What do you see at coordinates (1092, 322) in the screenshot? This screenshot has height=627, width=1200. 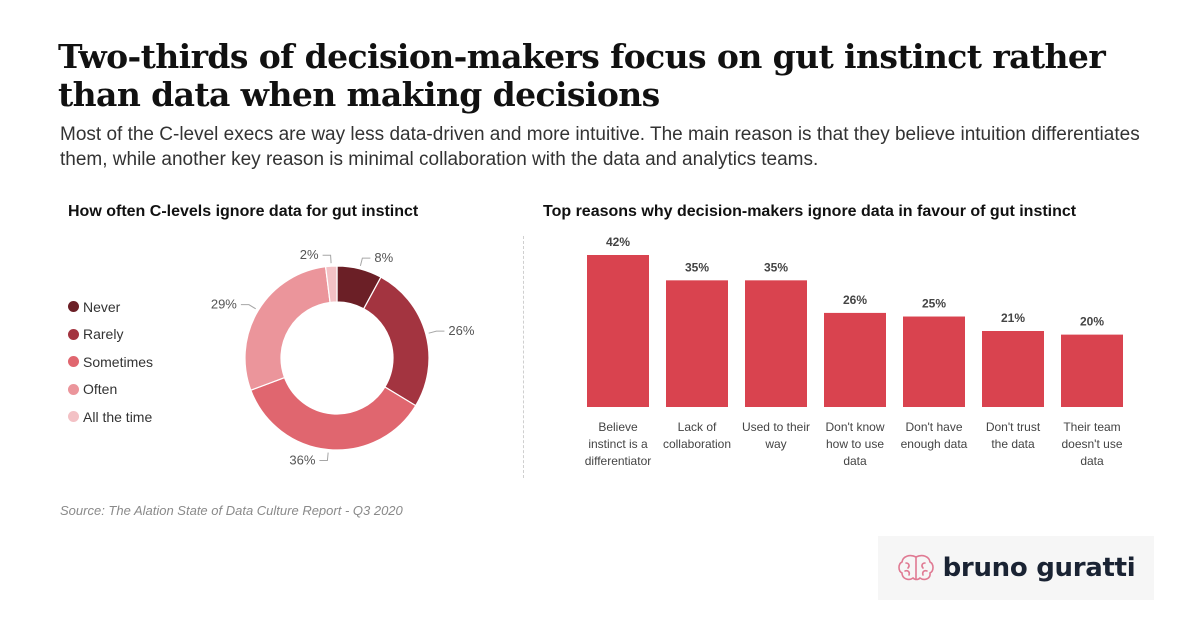 I see `bar-value-label: 20%` at bounding box center [1092, 322].